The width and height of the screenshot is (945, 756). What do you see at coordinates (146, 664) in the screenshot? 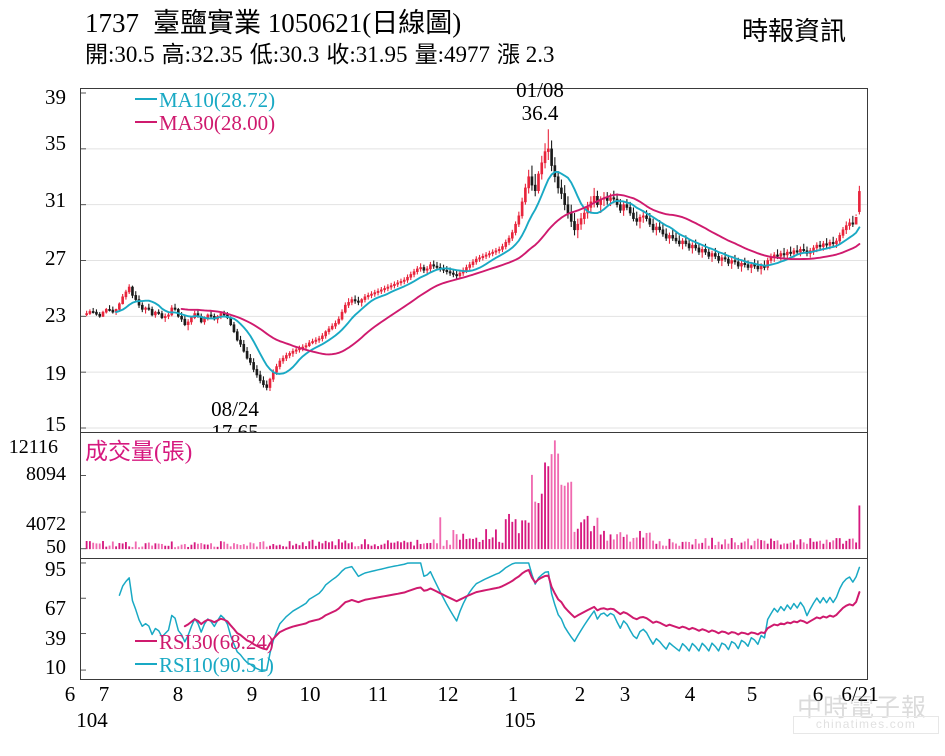
I see `rsi10-line-swatch` at bounding box center [146, 664].